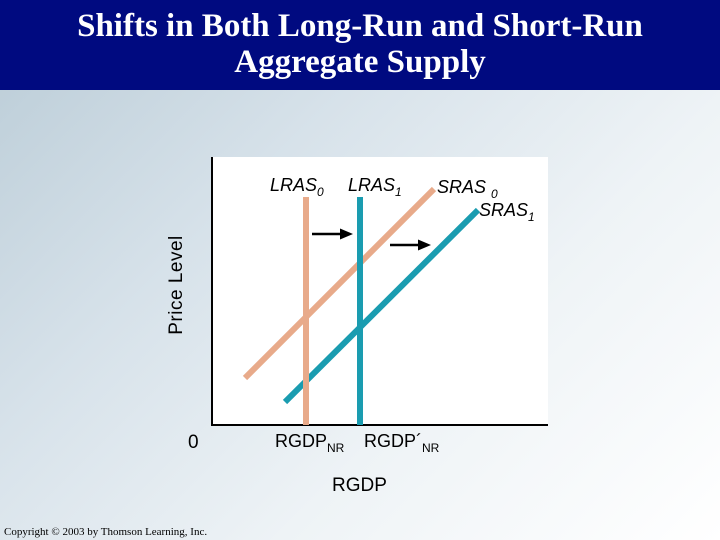  I want to click on sras1-curve, so click(381, 306).